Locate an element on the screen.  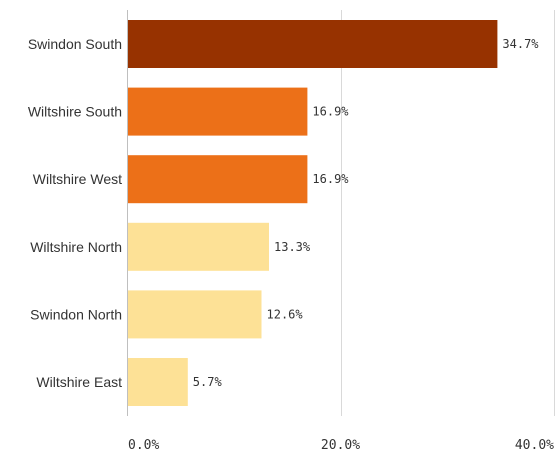
category-label: Swindon North is located at coordinates (76, 314).